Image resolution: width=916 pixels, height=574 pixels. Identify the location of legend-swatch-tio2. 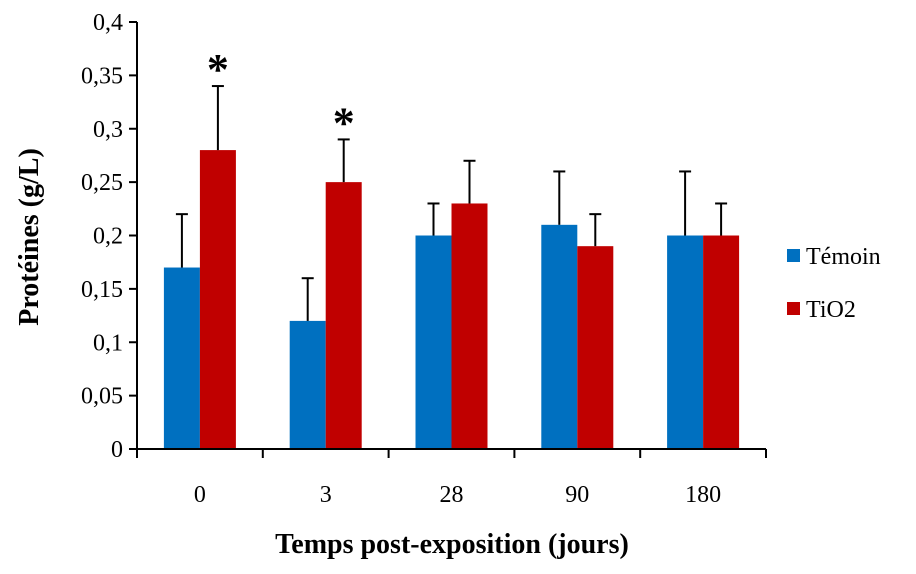
(793, 308).